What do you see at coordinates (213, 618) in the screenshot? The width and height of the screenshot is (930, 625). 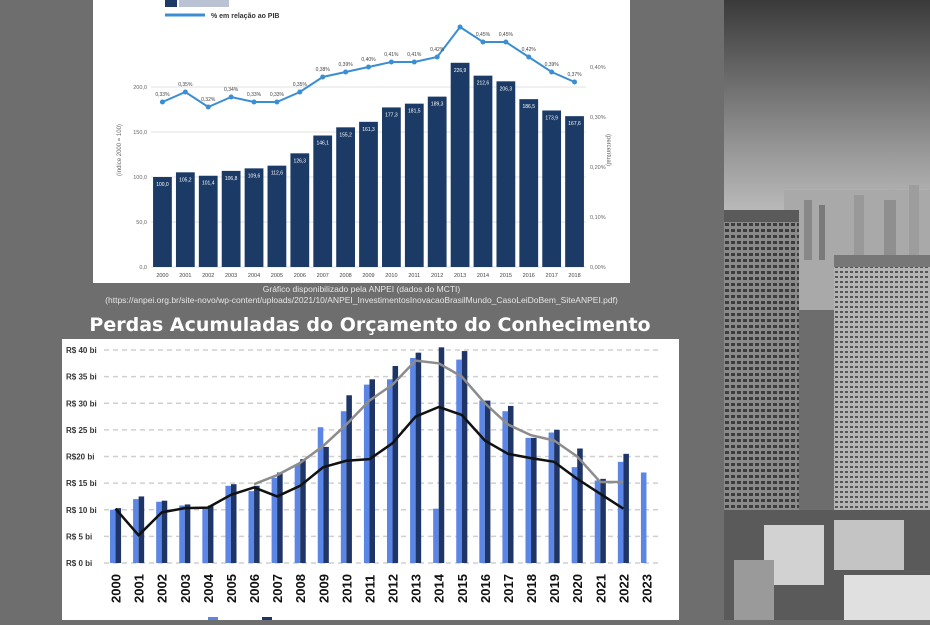 I see `legend-swatch-light` at bounding box center [213, 618].